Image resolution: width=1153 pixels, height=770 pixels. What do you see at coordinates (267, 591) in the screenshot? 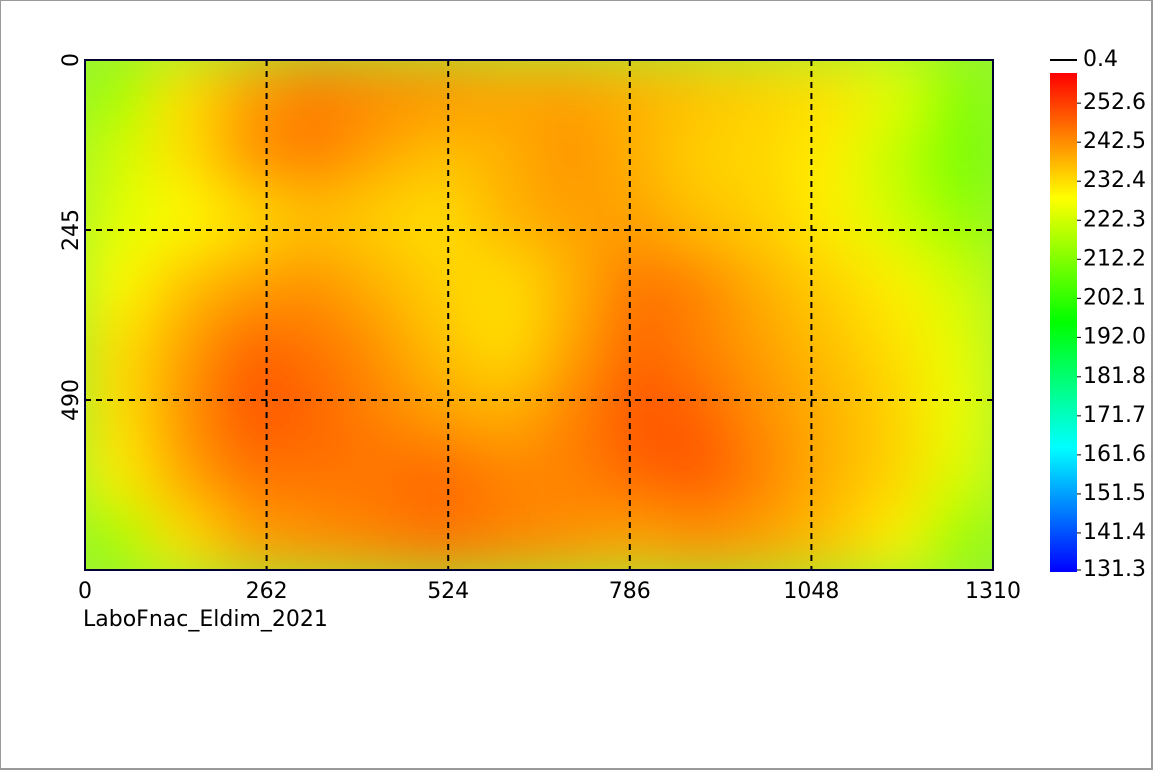
I see `x-tick-label: 262` at bounding box center [267, 591].